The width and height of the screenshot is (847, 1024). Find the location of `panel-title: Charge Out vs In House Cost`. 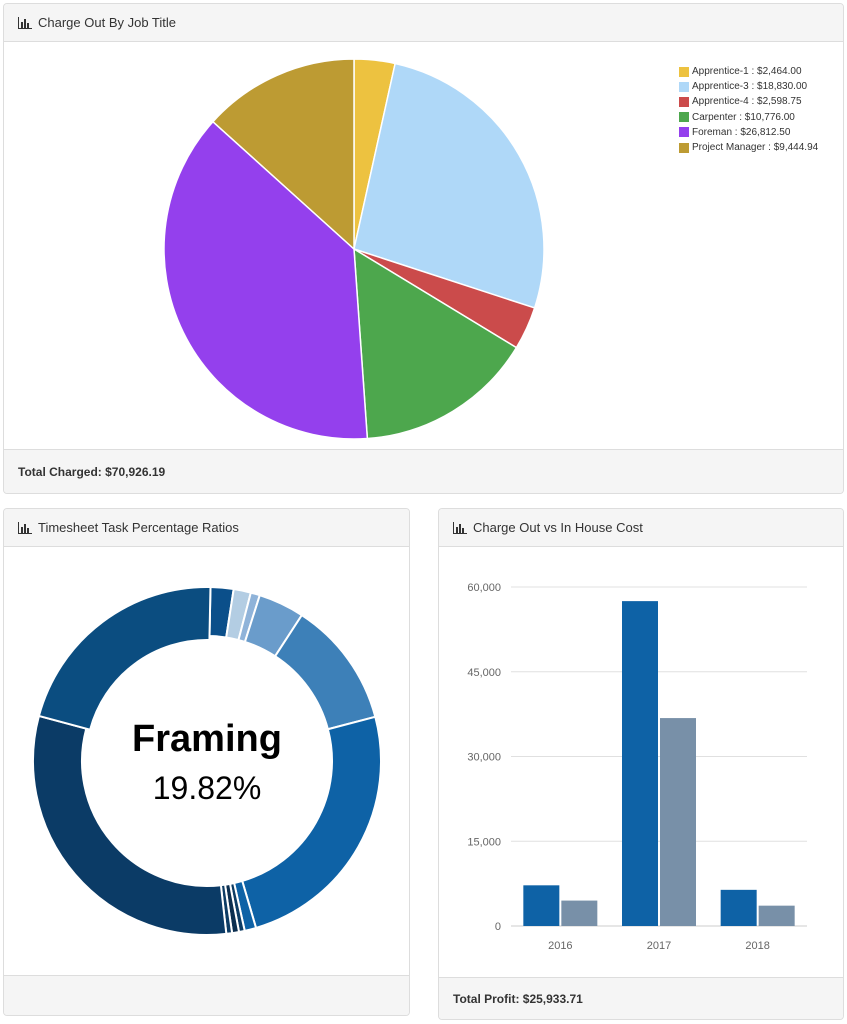

panel-title: Charge Out vs In House Cost is located at coordinates (558, 527).